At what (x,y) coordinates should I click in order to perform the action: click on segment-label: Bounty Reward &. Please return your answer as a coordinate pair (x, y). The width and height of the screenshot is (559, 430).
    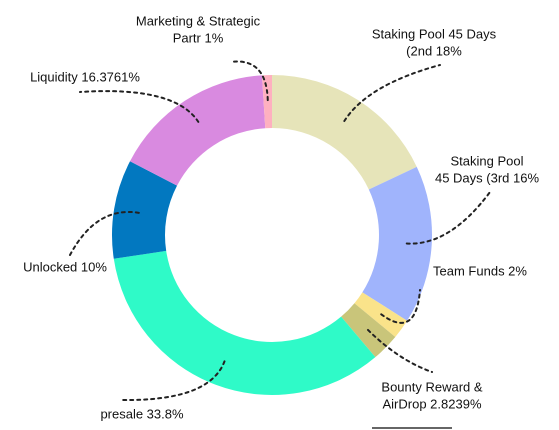
    Looking at the image, I should click on (431, 386).